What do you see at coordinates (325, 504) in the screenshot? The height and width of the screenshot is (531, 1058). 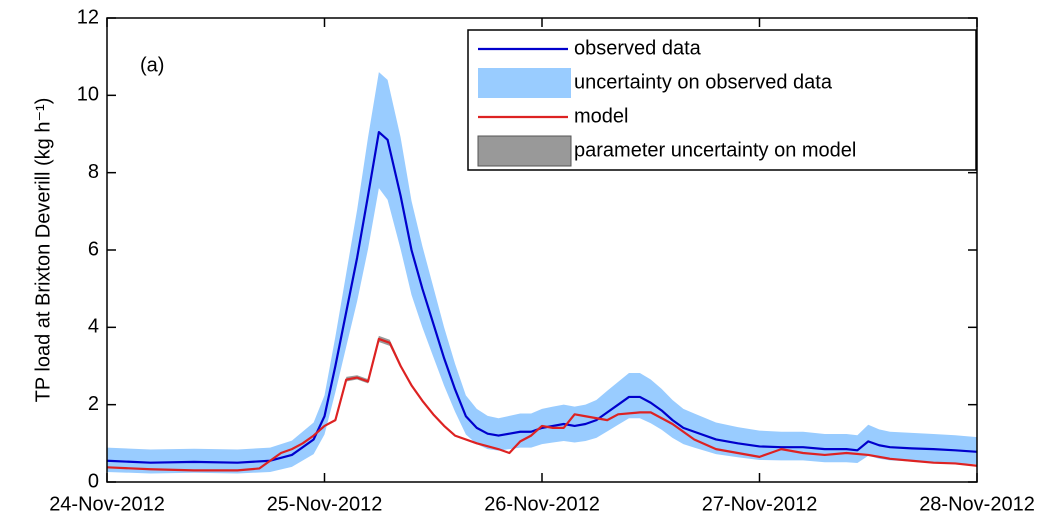 I see `x-tick-label: 25-Nov-2012` at bounding box center [325, 504].